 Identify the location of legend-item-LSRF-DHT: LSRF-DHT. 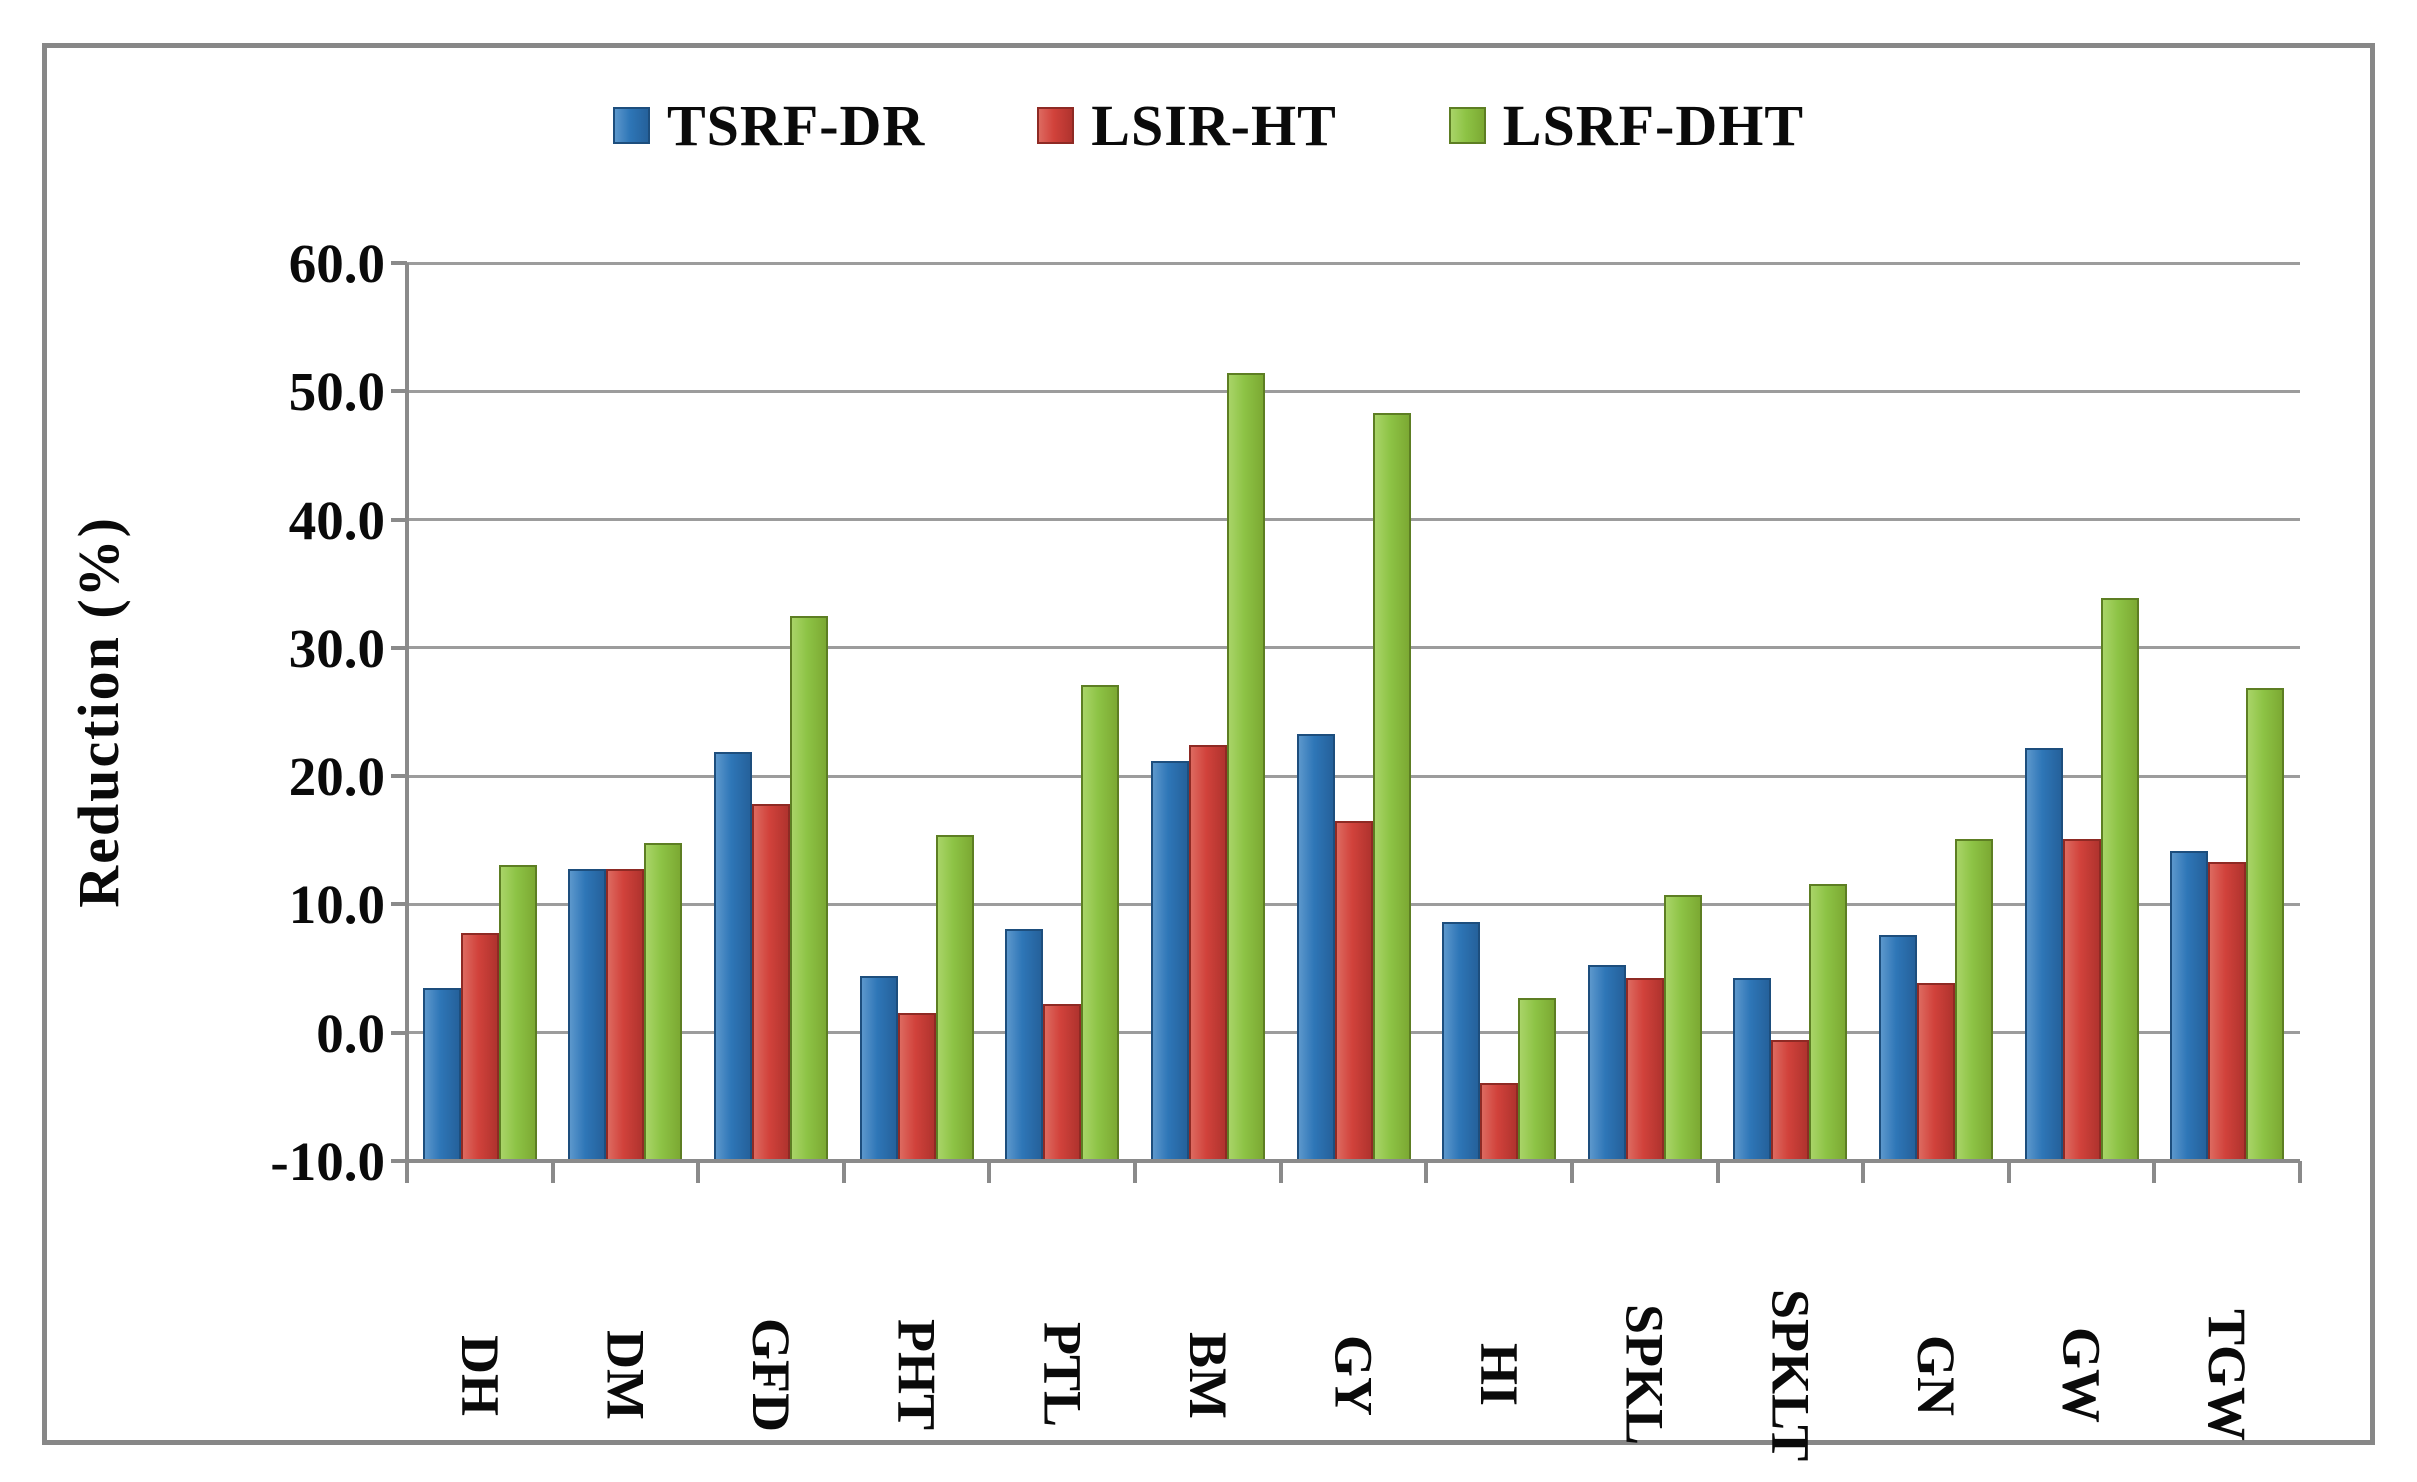
(1626, 125).